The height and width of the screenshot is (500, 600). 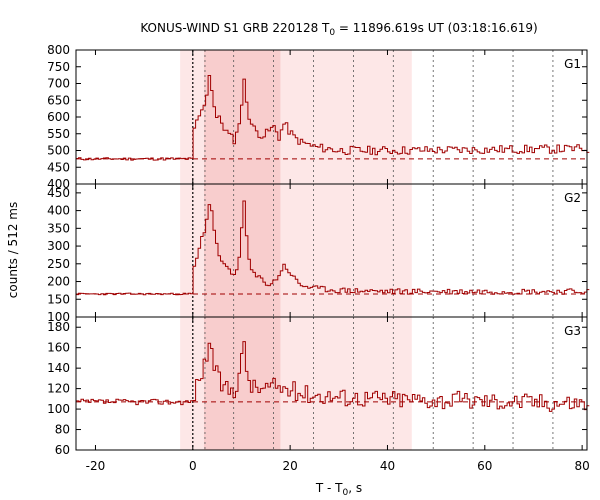 I want to click on panel-label: G2, so click(x=572, y=198).